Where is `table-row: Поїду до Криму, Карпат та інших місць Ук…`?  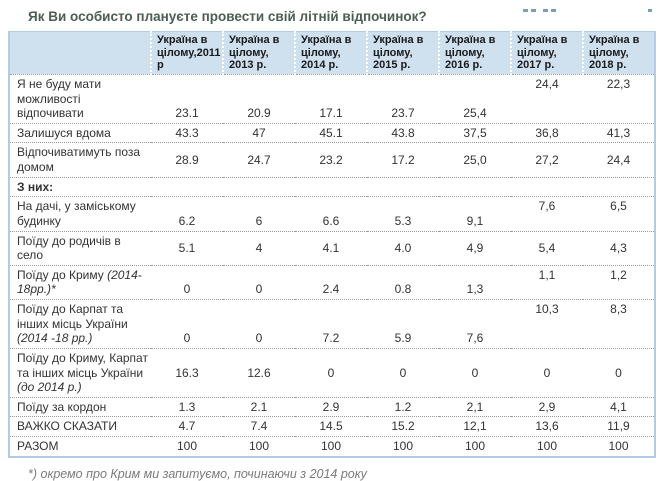
table-row: Поїду до Криму, Карпат та інших місць Ук… is located at coordinates (332, 372).